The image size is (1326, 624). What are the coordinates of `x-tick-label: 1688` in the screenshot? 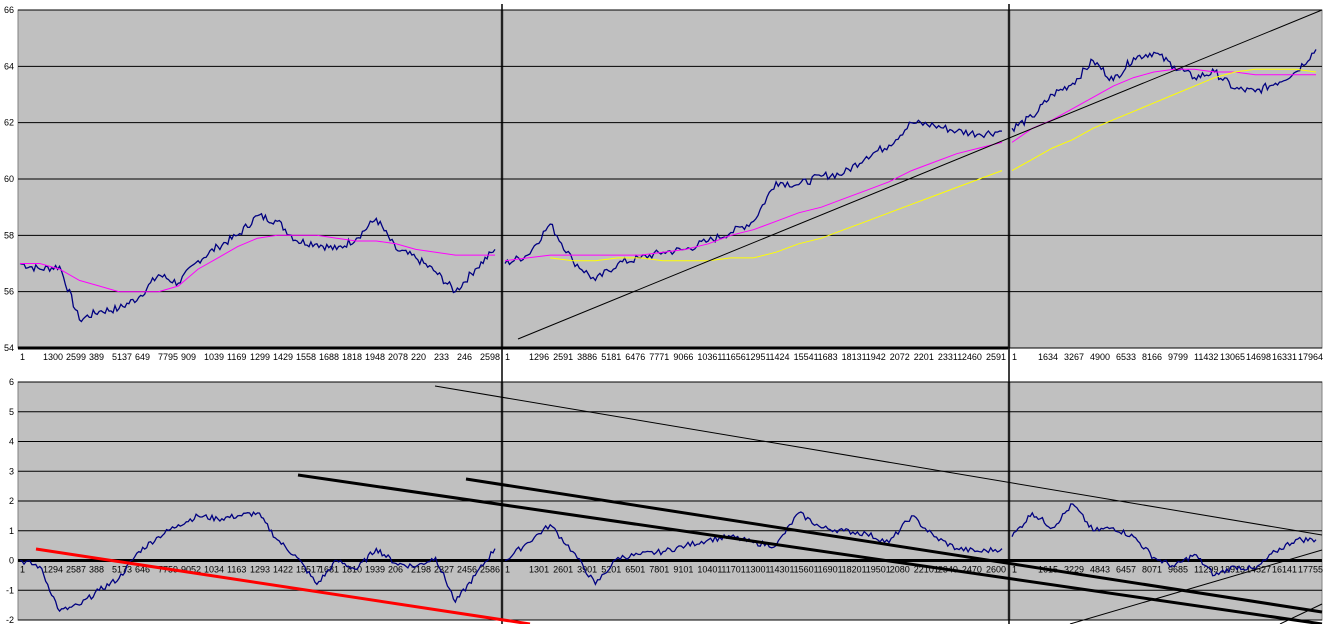 It's located at (329, 357).